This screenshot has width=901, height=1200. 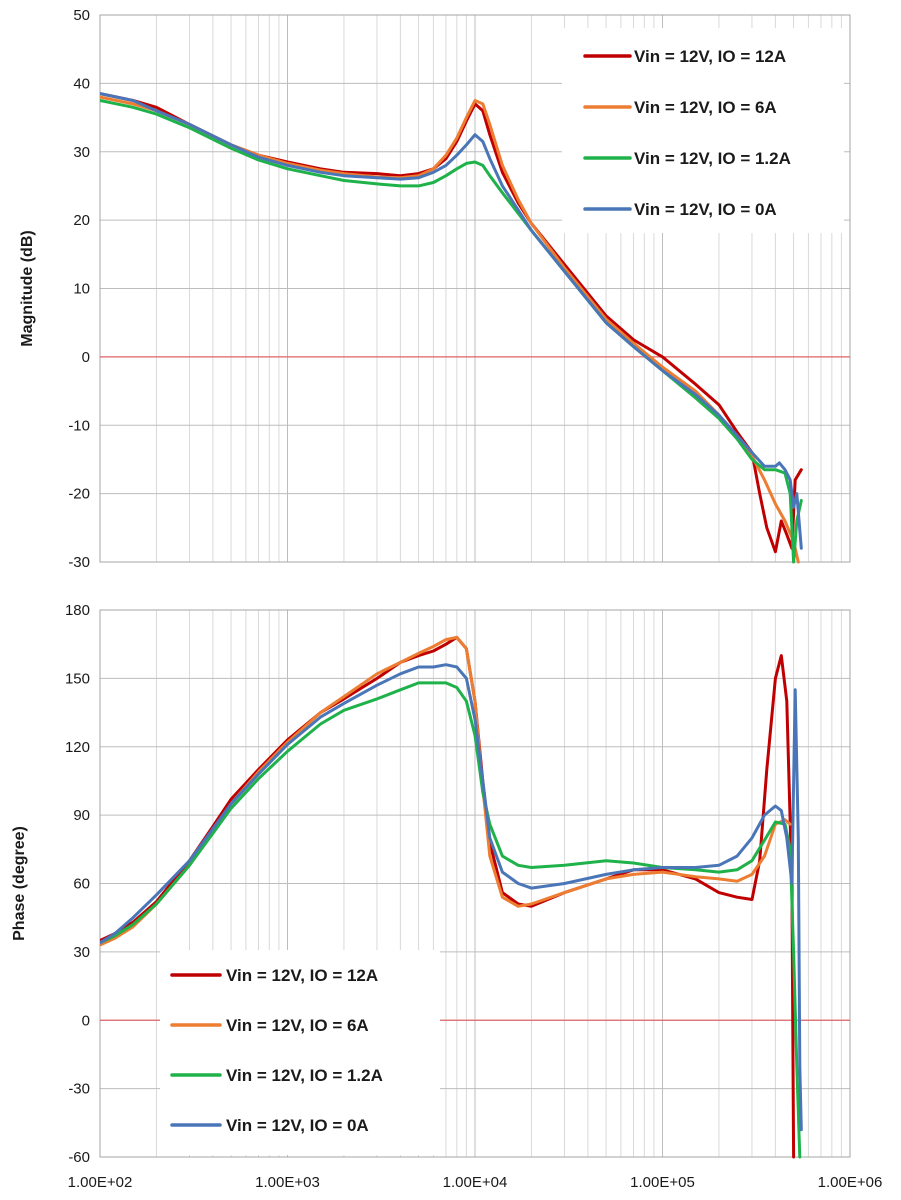 I want to click on y-tick-label: -20, so click(x=79, y=494).